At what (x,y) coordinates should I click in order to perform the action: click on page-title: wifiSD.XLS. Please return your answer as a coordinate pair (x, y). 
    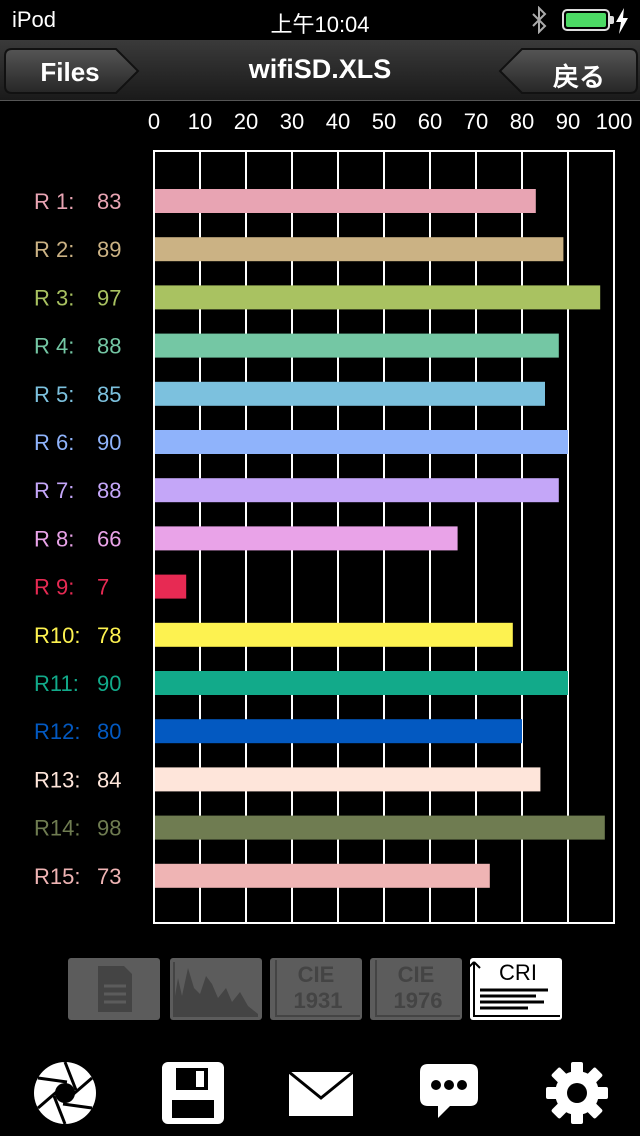
    Looking at the image, I should click on (320, 69).